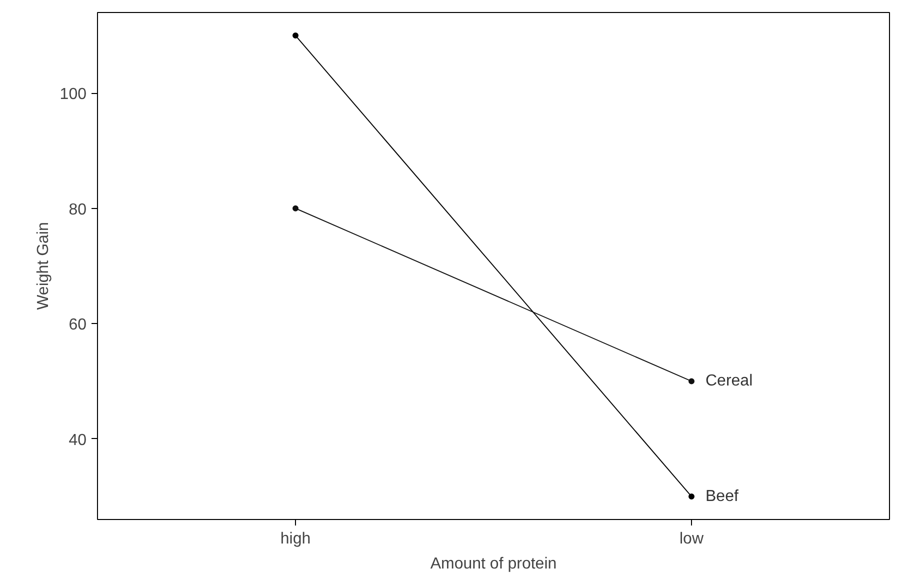  What do you see at coordinates (722, 496) in the screenshot?
I see `series-label: Beef` at bounding box center [722, 496].